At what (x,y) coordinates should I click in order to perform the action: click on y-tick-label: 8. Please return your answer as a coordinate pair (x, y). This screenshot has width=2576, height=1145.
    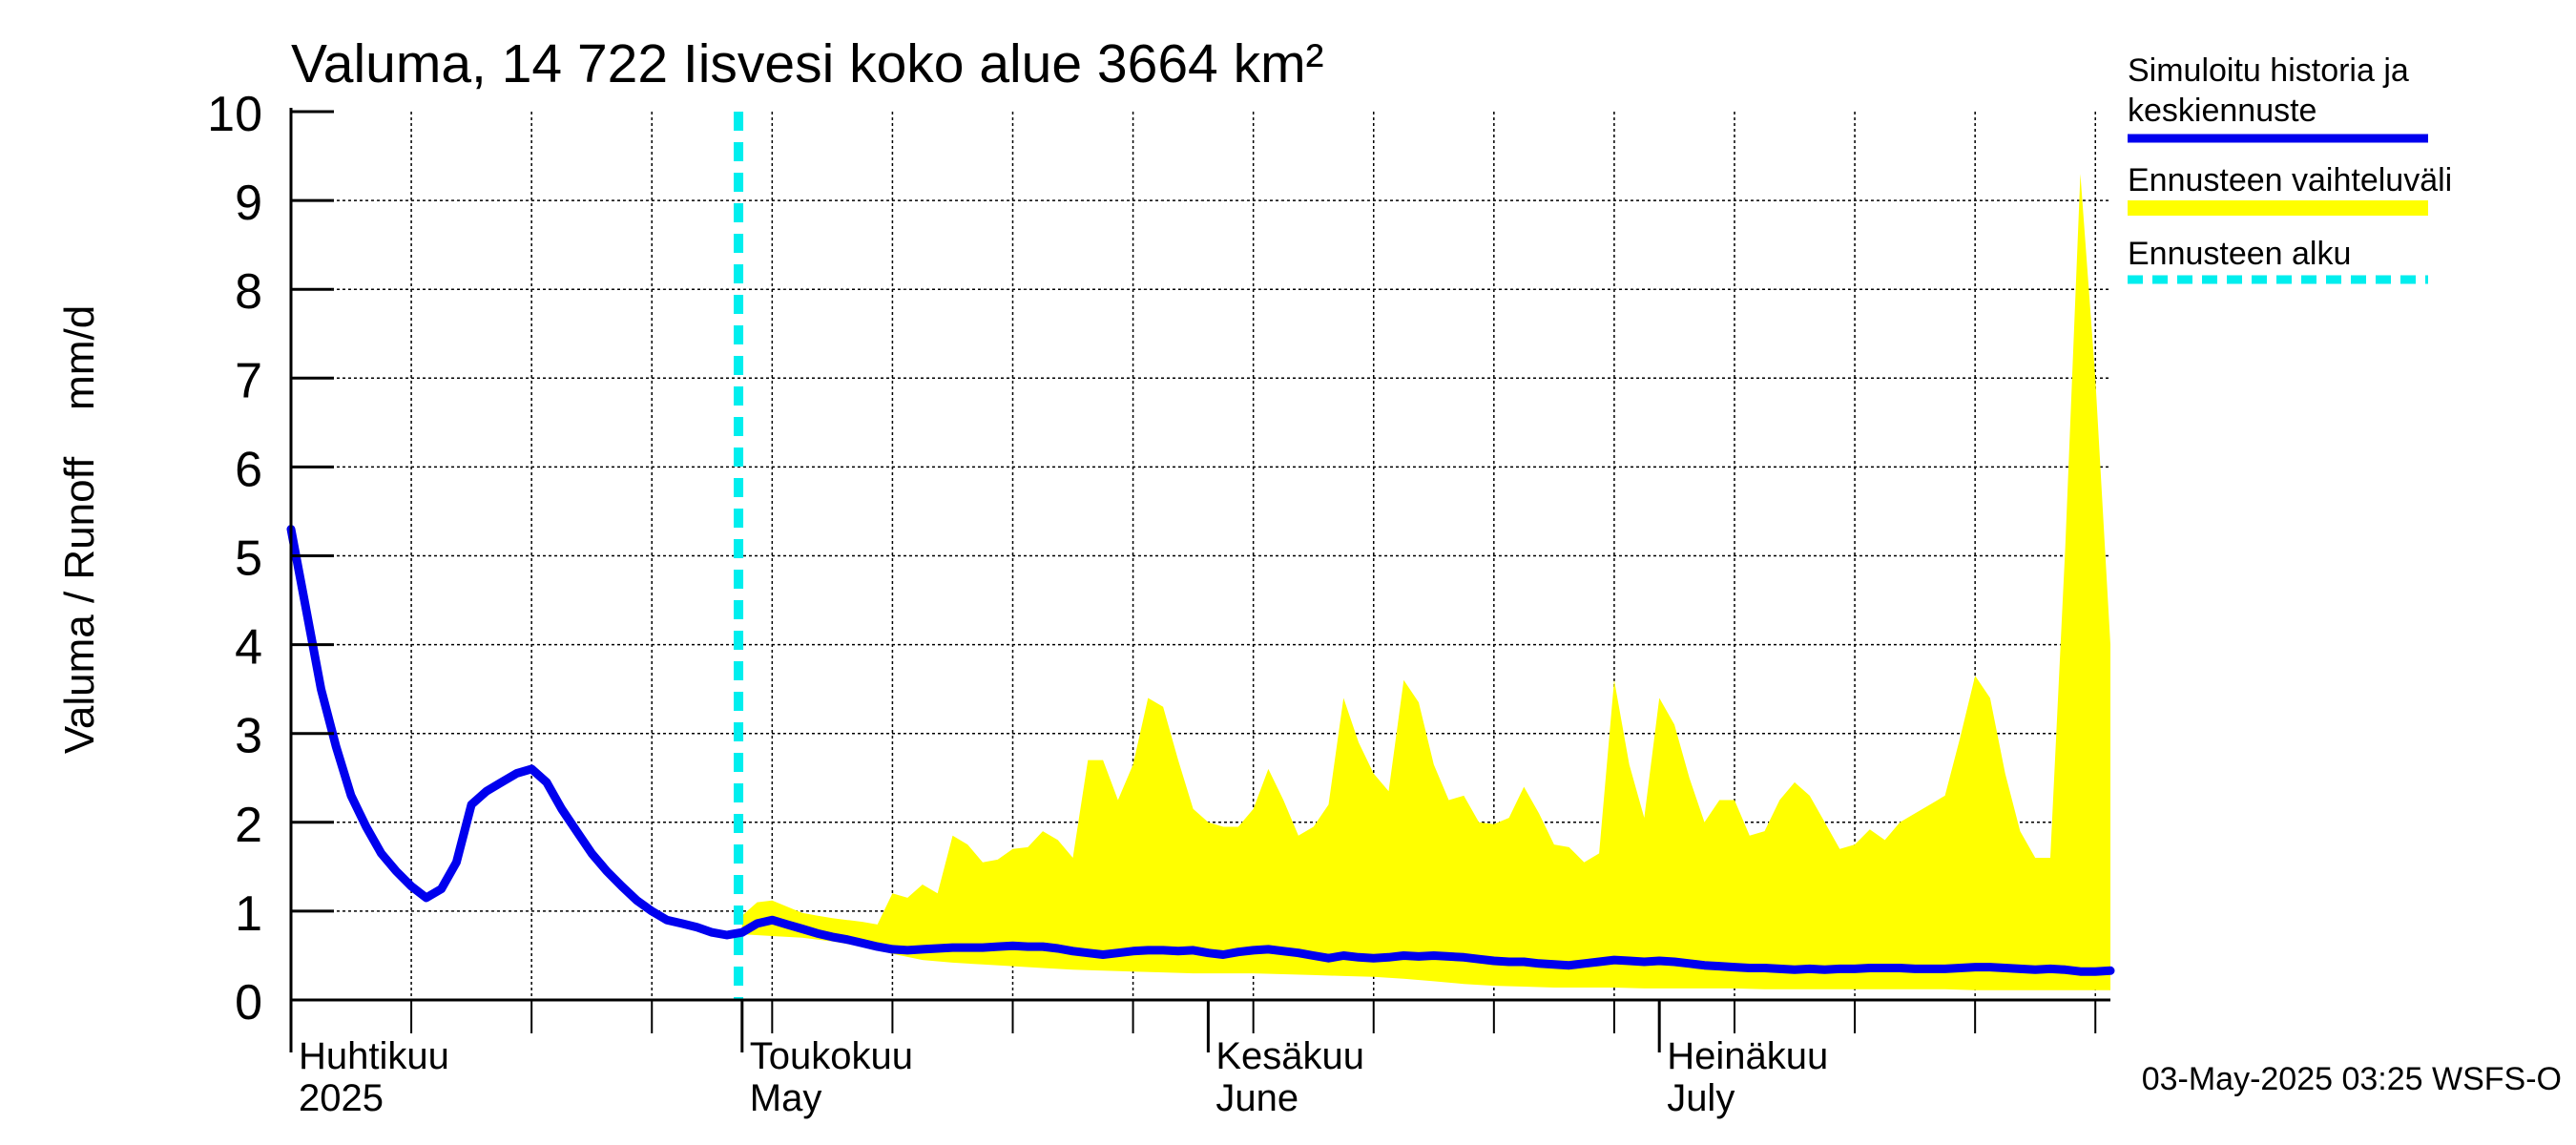
    Looking at the image, I should click on (248, 292).